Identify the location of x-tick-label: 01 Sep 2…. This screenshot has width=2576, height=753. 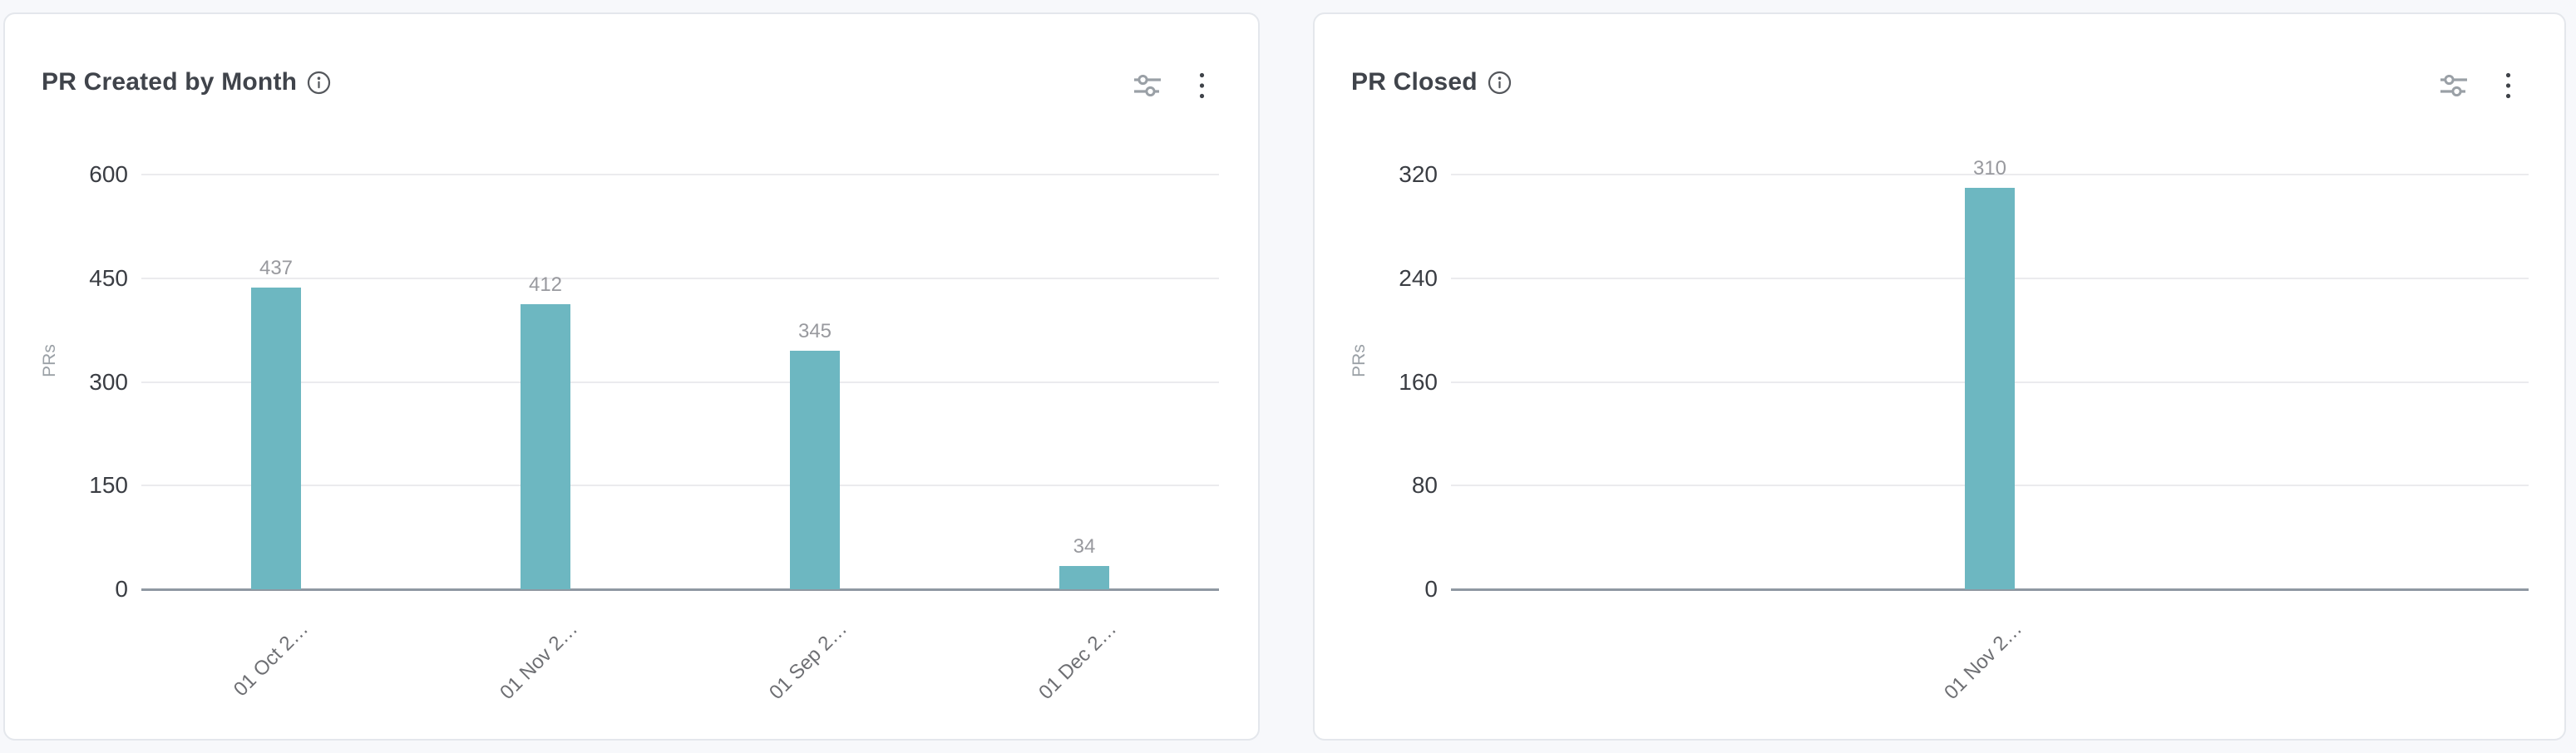
(808, 661).